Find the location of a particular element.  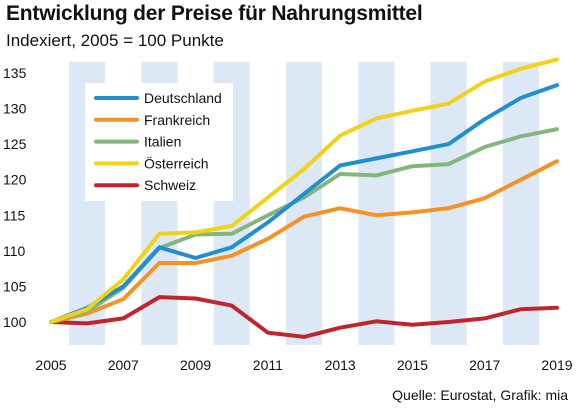

y-tick-label: 125 is located at coordinates (15, 144).